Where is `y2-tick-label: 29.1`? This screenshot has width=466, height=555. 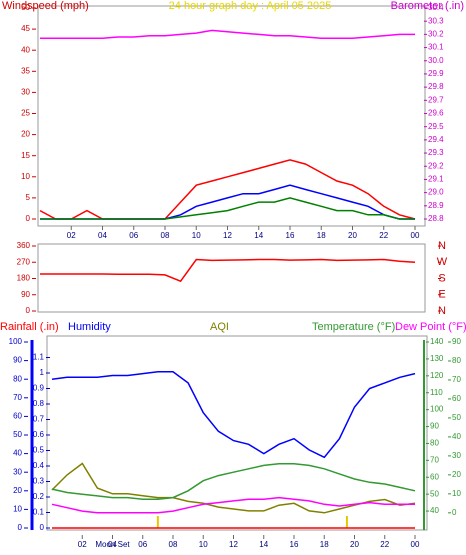
y2-tick-label: 29.1 is located at coordinates (436, 179).